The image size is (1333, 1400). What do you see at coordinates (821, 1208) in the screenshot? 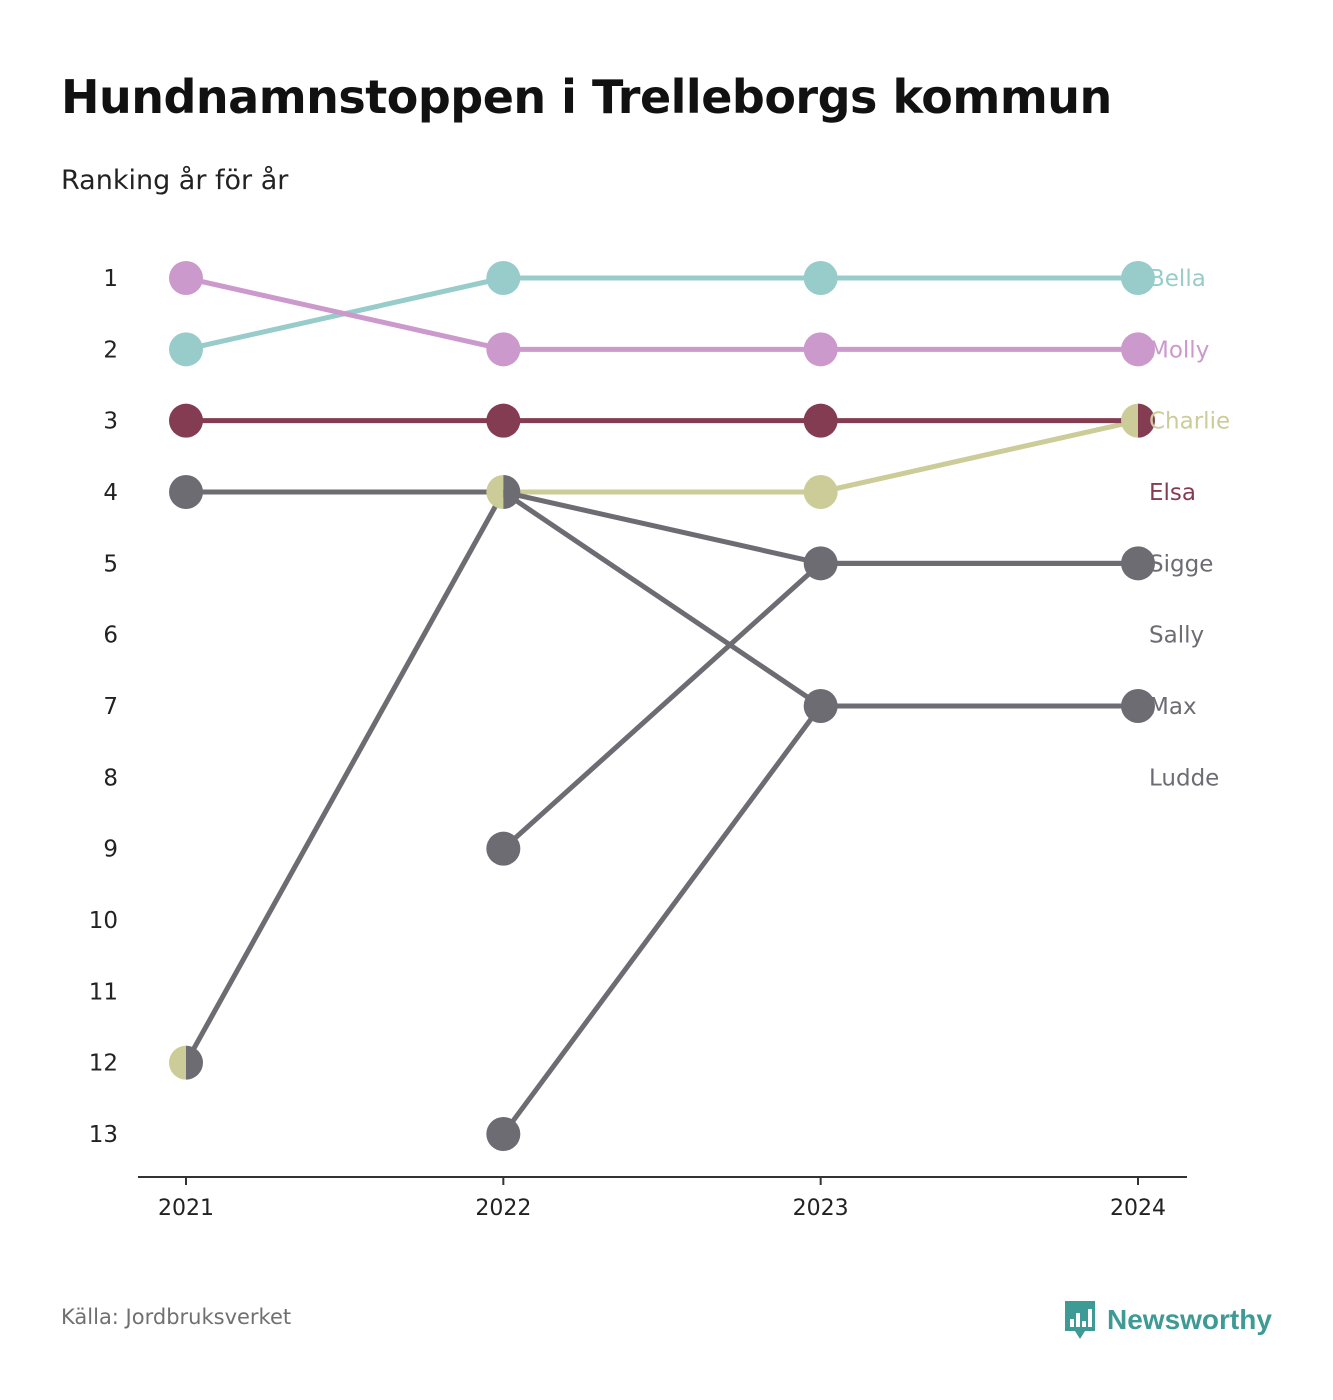
I see `x-tick-label: 2023` at bounding box center [821, 1208].